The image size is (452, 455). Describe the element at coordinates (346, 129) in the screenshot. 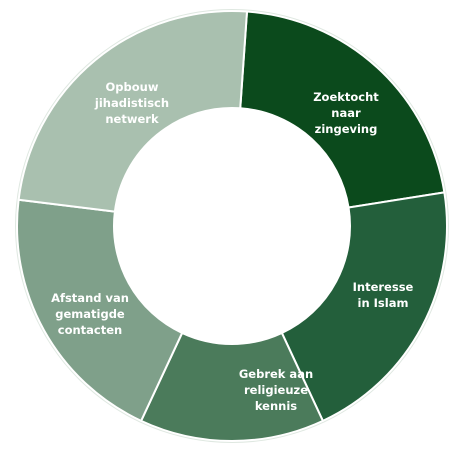

I see `segment-label: zingeving` at that location.